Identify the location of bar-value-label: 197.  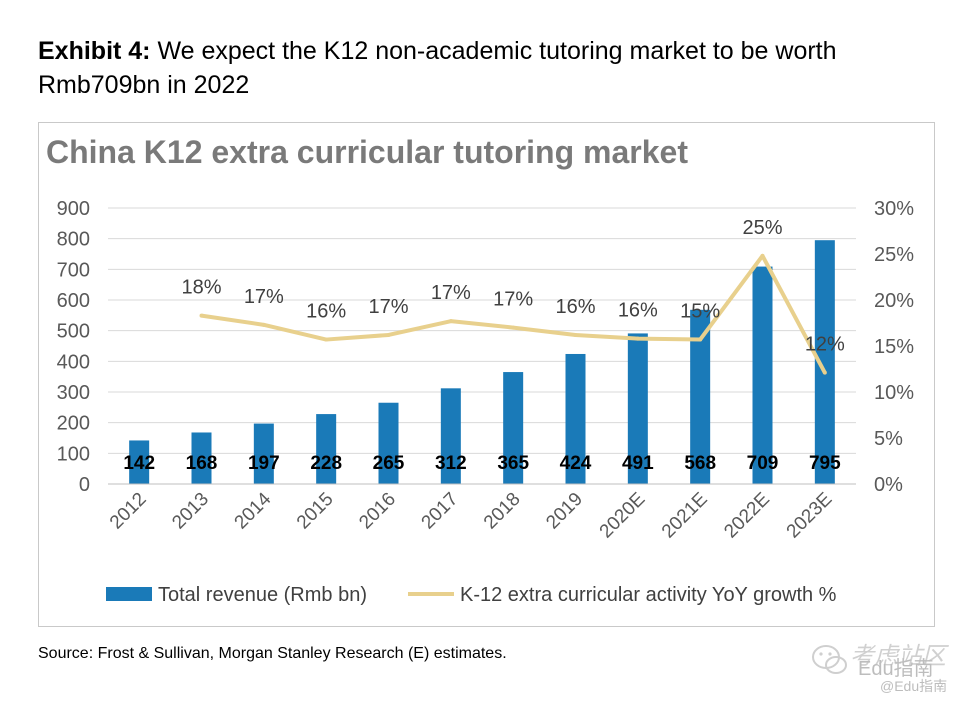
(264, 463).